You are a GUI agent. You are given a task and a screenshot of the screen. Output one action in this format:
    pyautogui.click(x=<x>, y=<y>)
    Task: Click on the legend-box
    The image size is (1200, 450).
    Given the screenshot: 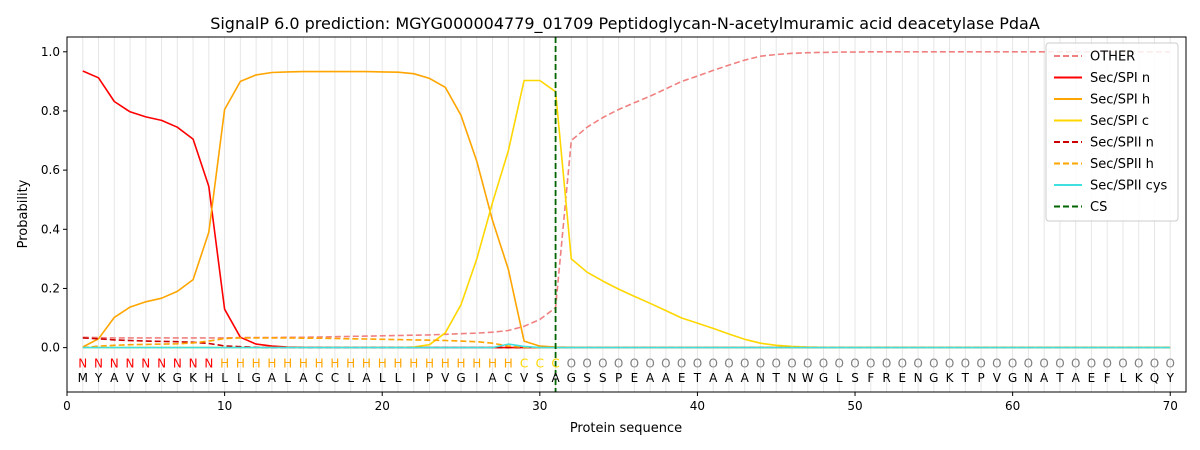 What is the action you would take?
    pyautogui.click(x=1112, y=132)
    